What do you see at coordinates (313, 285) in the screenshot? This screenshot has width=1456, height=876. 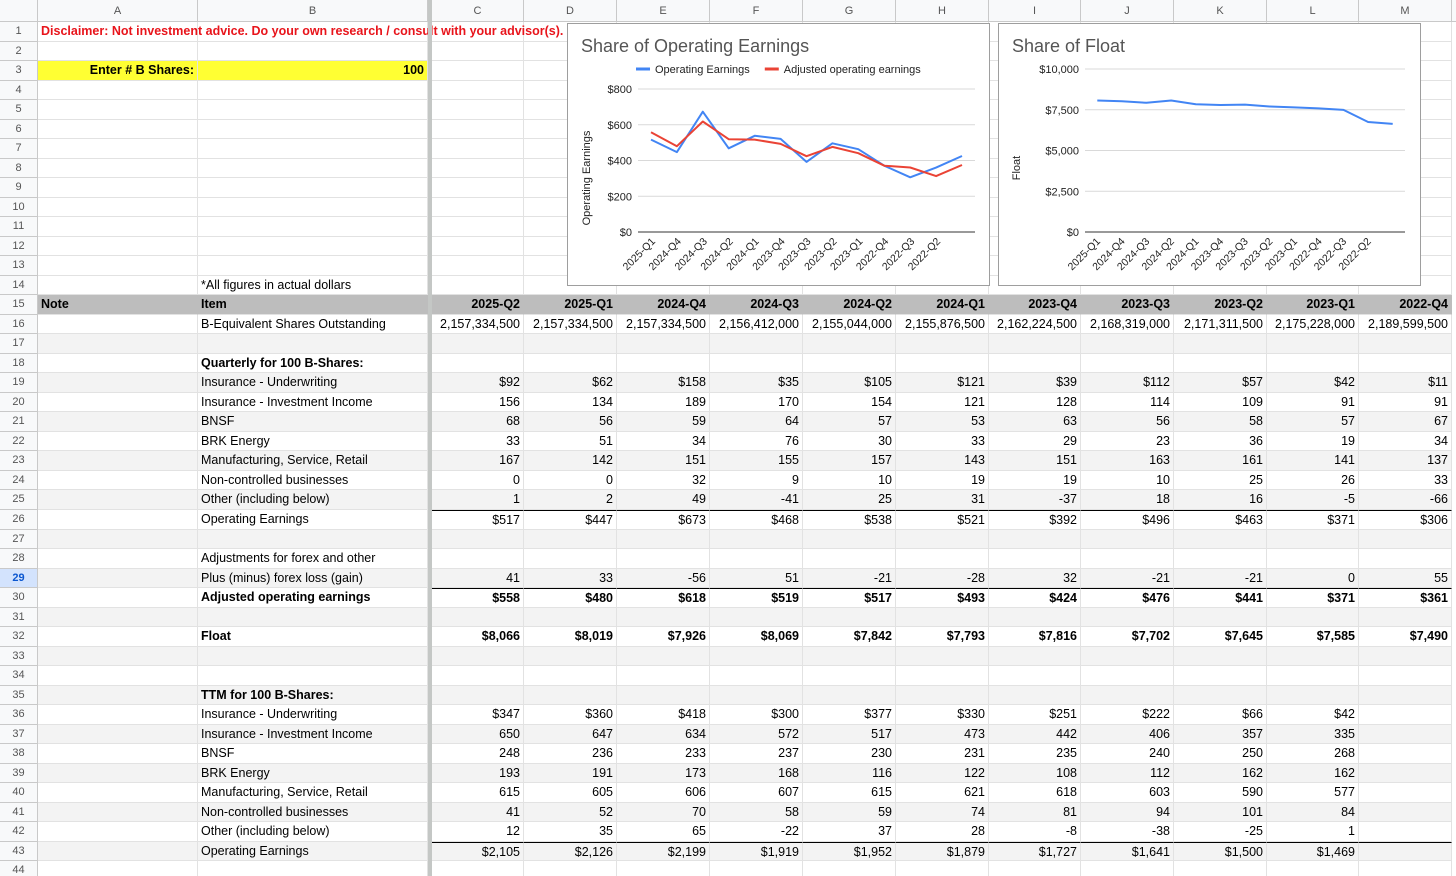 I see `cell-text: *All figures in actual dollars` at bounding box center [313, 285].